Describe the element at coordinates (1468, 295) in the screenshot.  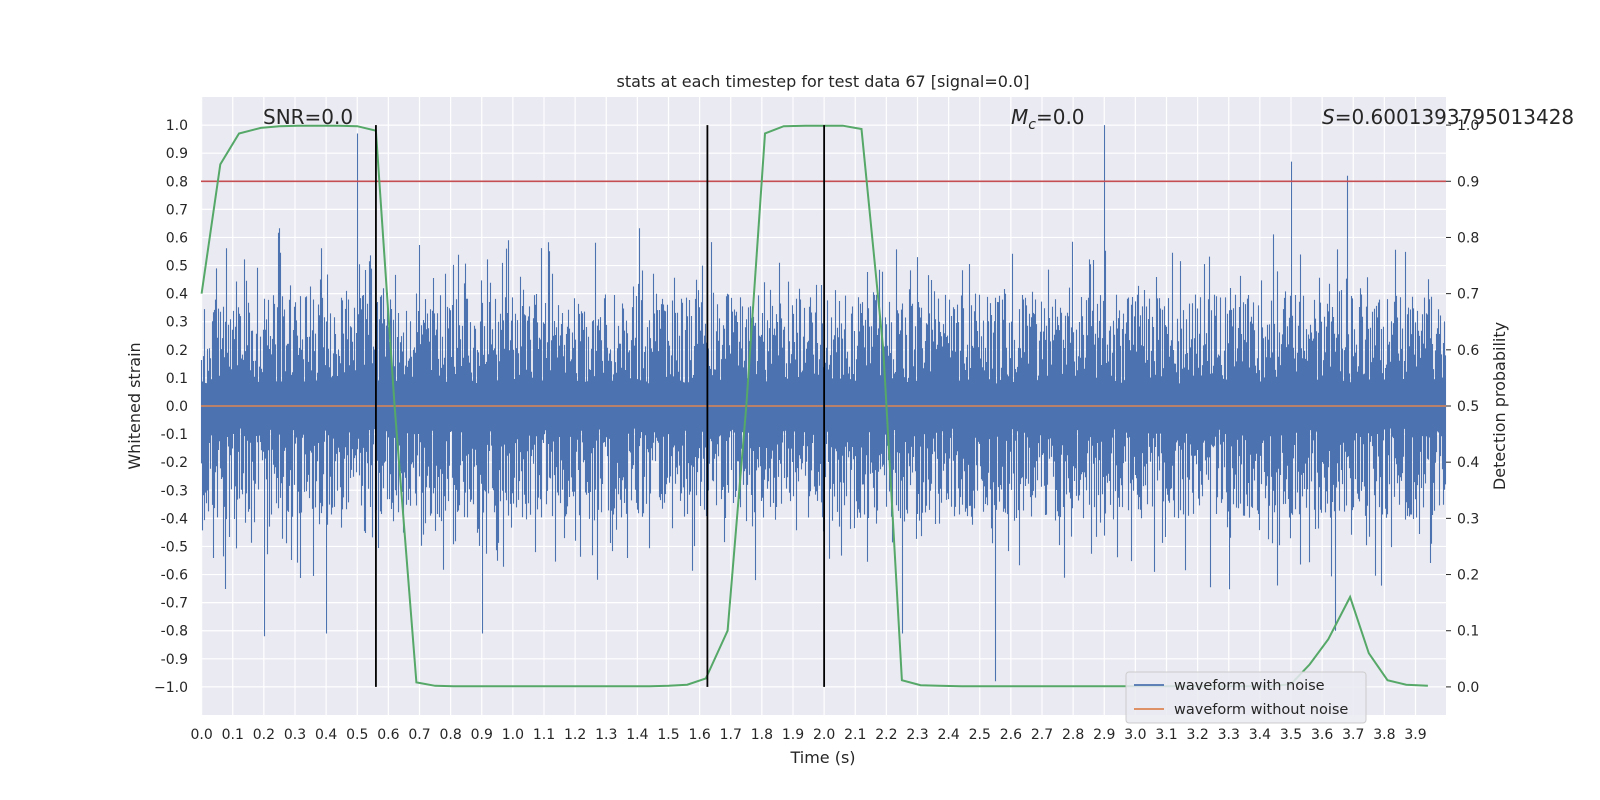
I see `y2-tick-label: 0.7` at that location.